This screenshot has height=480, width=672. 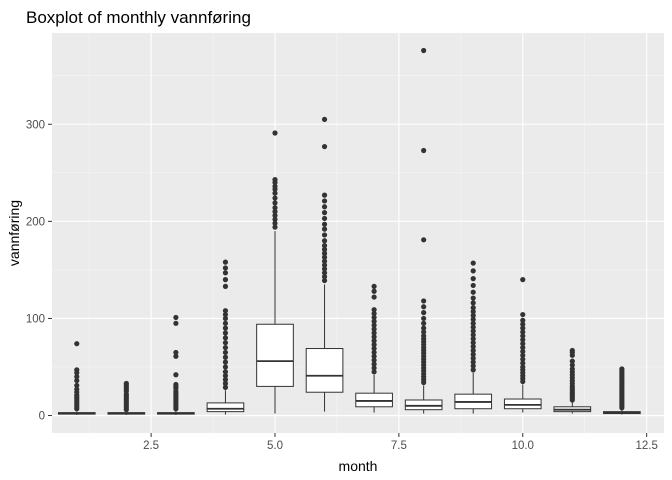 What do you see at coordinates (646, 446) in the screenshot?
I see `x-tick-label: 12.5` at bounding box center [646, 446].